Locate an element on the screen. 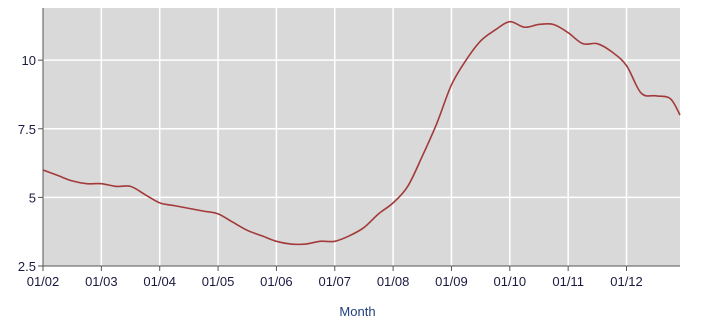 This screenshot has width=708, height=320. y-tick-label: 7.5 is located at coordinates (27, 129).